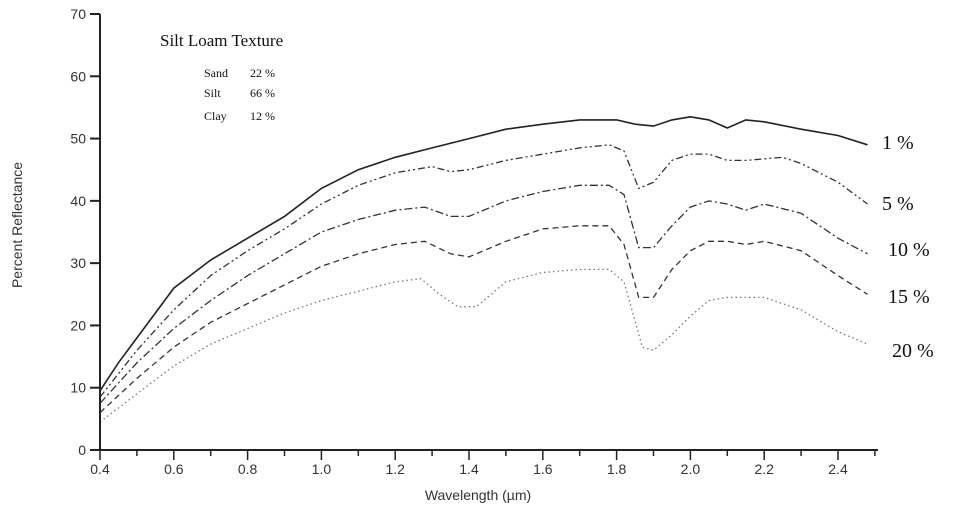 The height and width of the screenshot is (508, 955). I want to click on x-tick-label: 2.0, so click(691, 469).